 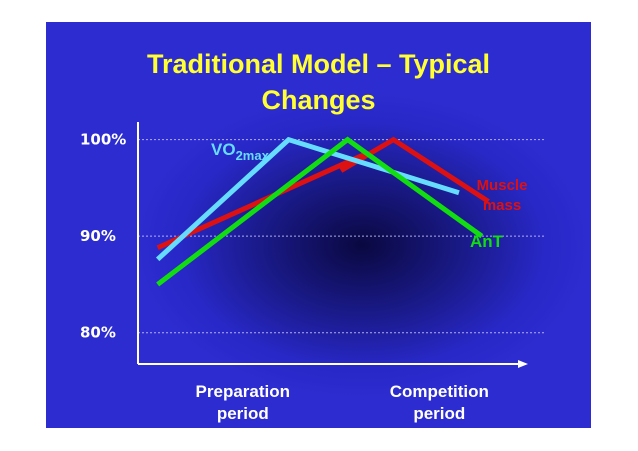 I want to click on series-label-ant: AnT, so click(x=487, y=241).